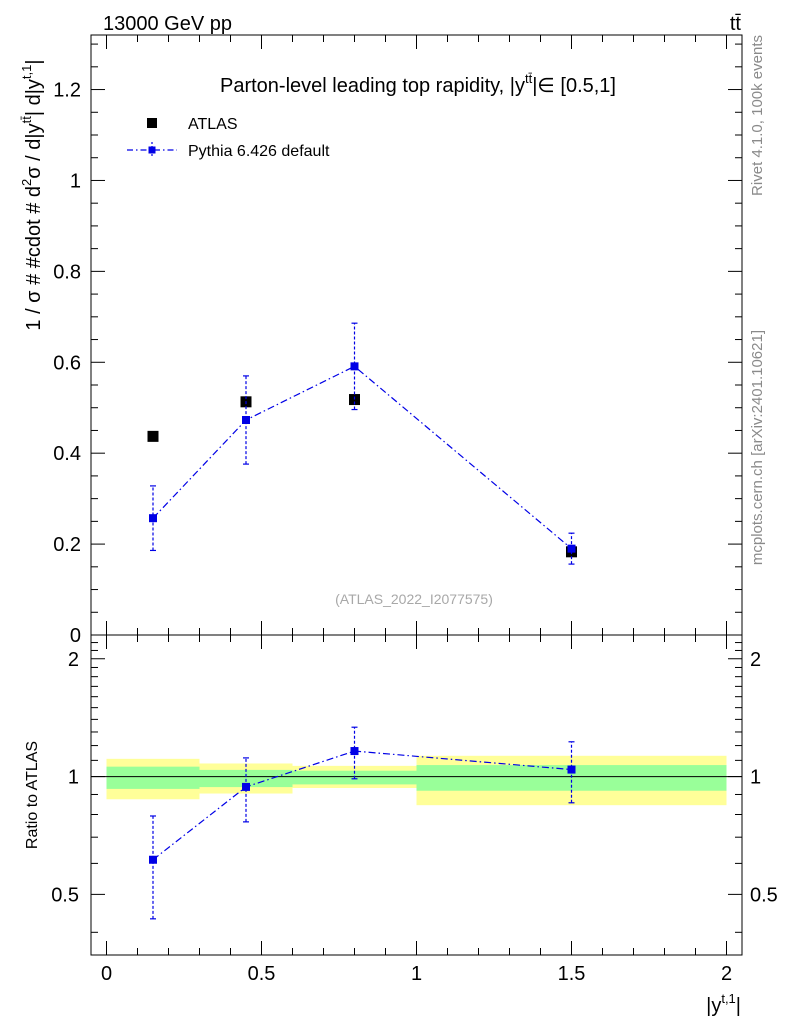 This screenshot has height=1024, width=786. Describe the element at coordinates (65, 895) in the screenshot. I see `ratio-ytick-label: 0.5` at that location.